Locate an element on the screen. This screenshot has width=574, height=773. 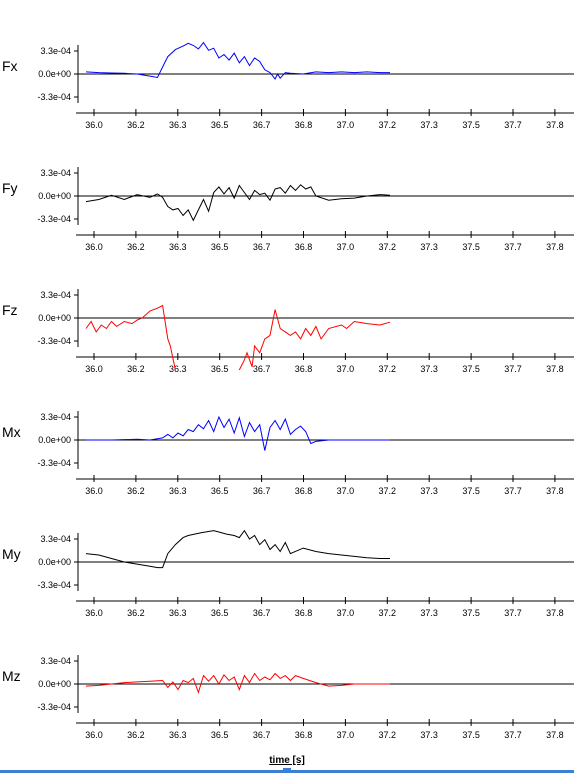
series-line-fz is located at coordinates (130, 337).